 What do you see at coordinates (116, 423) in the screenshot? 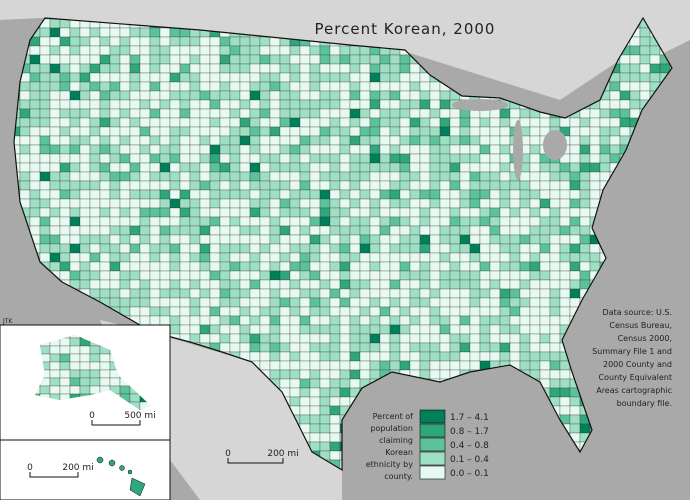
I see `scale-line` at bounding box center [116, 423].